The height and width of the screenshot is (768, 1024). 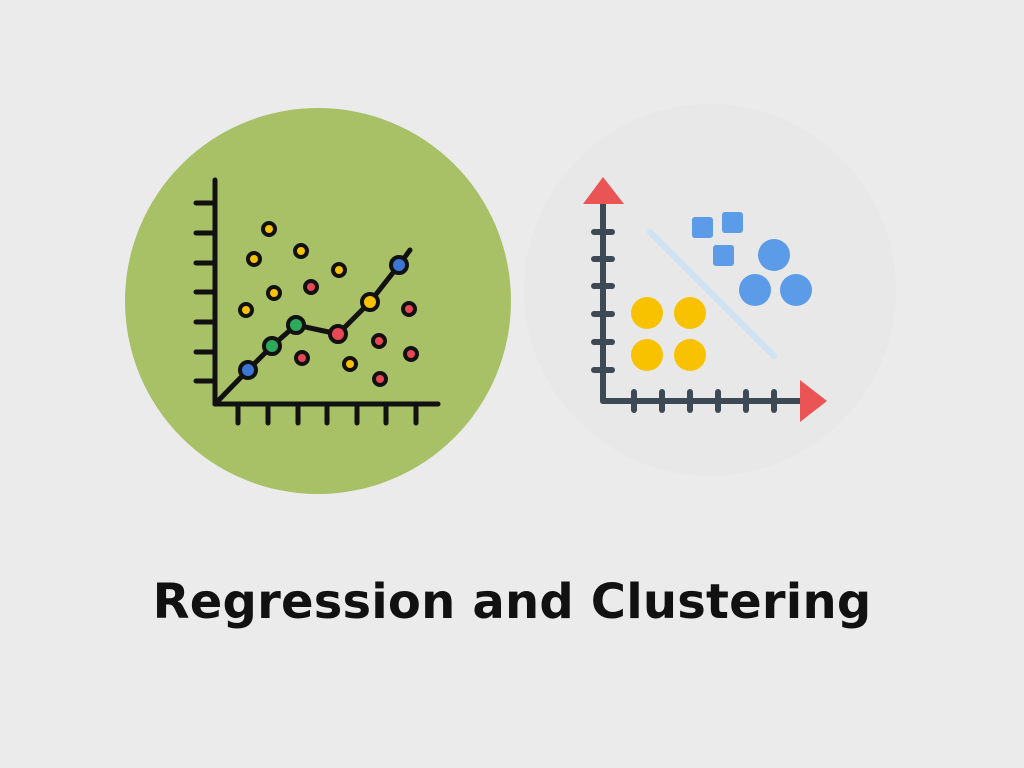 I want to click on yellow-cluster, so click(x=668, y=334).